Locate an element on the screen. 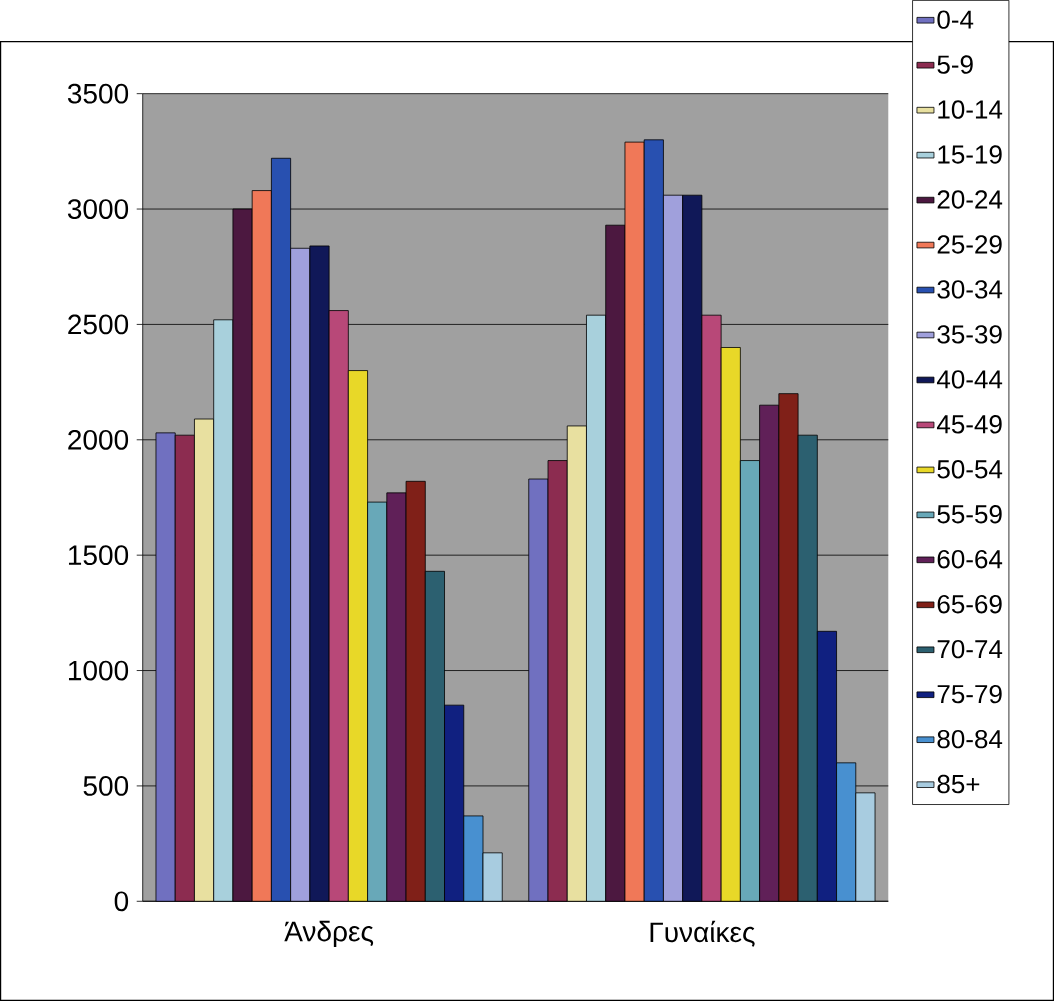 The image size is (1054, 1001). y-tick-label: 1000 is located at coordinates (98, 670).